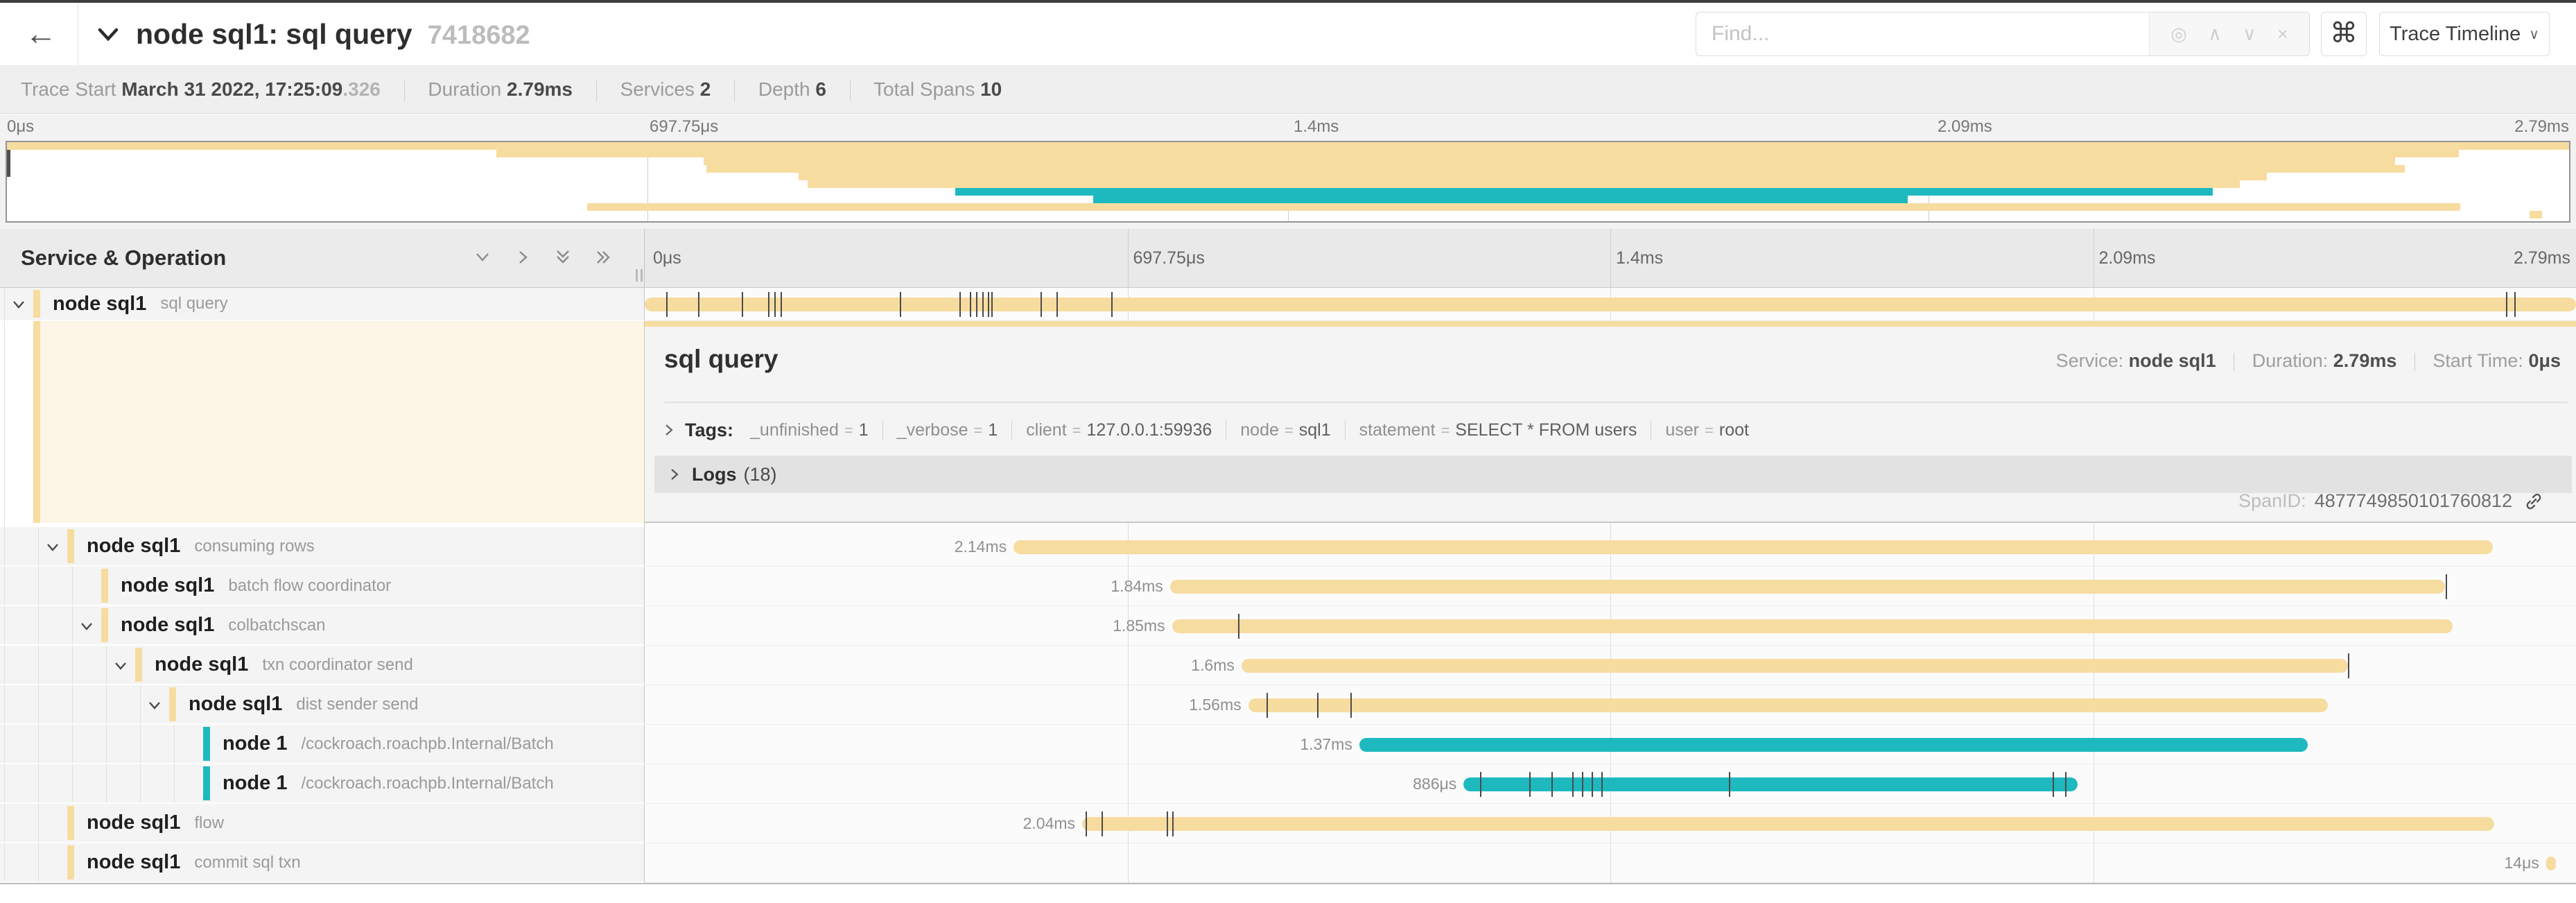 The height and width of the screenshot is (903, 2576). I want to click on keyboard-shortcuts-button: ⌘, so click(2344, 34).